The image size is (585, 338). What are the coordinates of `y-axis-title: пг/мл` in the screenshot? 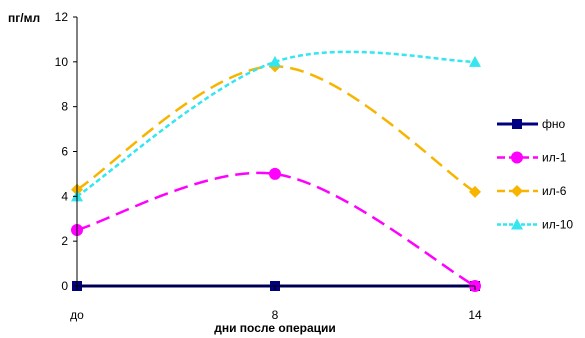 It's located at (24, 18).